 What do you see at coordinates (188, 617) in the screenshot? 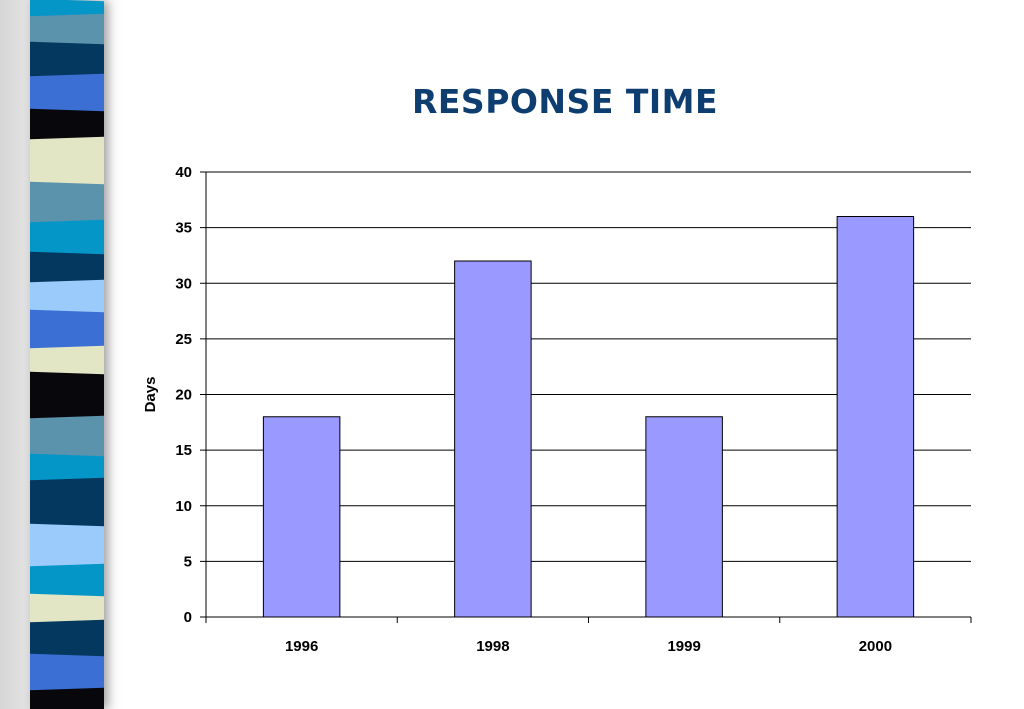
I see `y-tick-label: 0` at bounding box center [188, 617].